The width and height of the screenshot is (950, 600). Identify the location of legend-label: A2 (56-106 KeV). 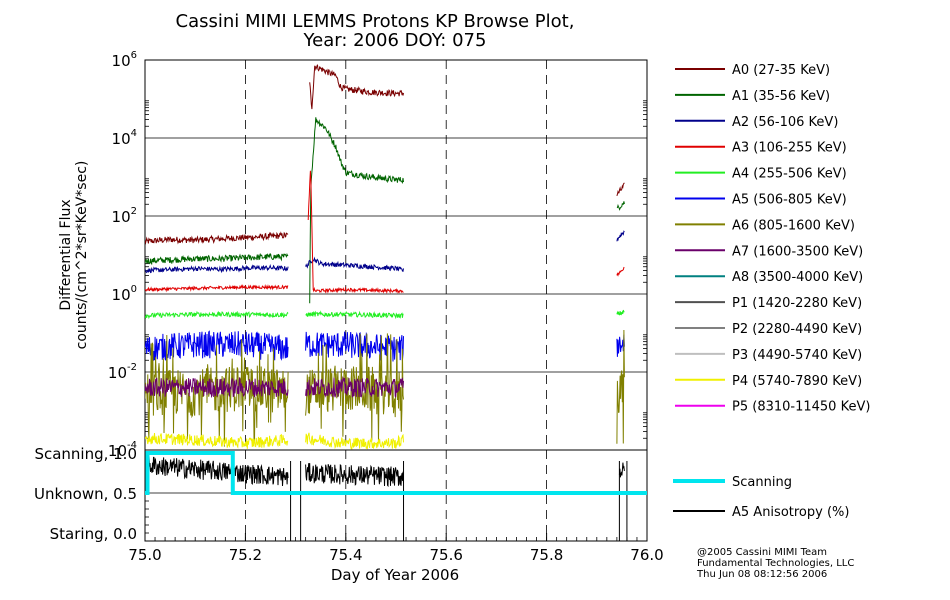
(785, 122).